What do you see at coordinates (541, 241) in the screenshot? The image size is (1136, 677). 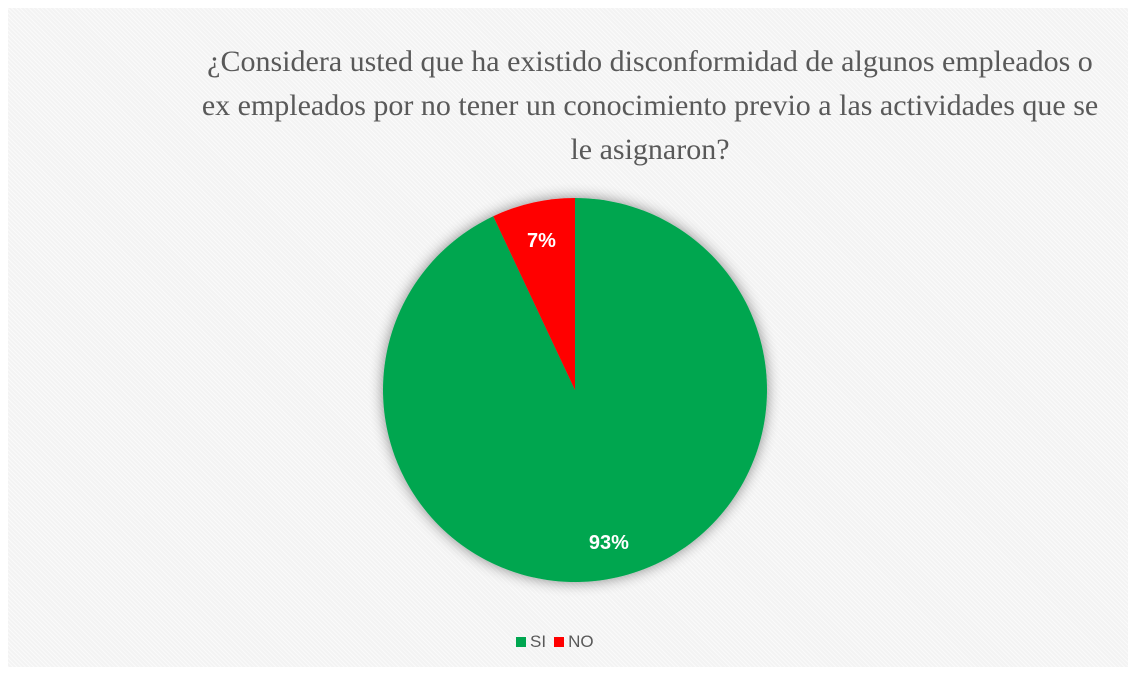 I see `data-label-no: 7%` at bounding box center [541, 241].